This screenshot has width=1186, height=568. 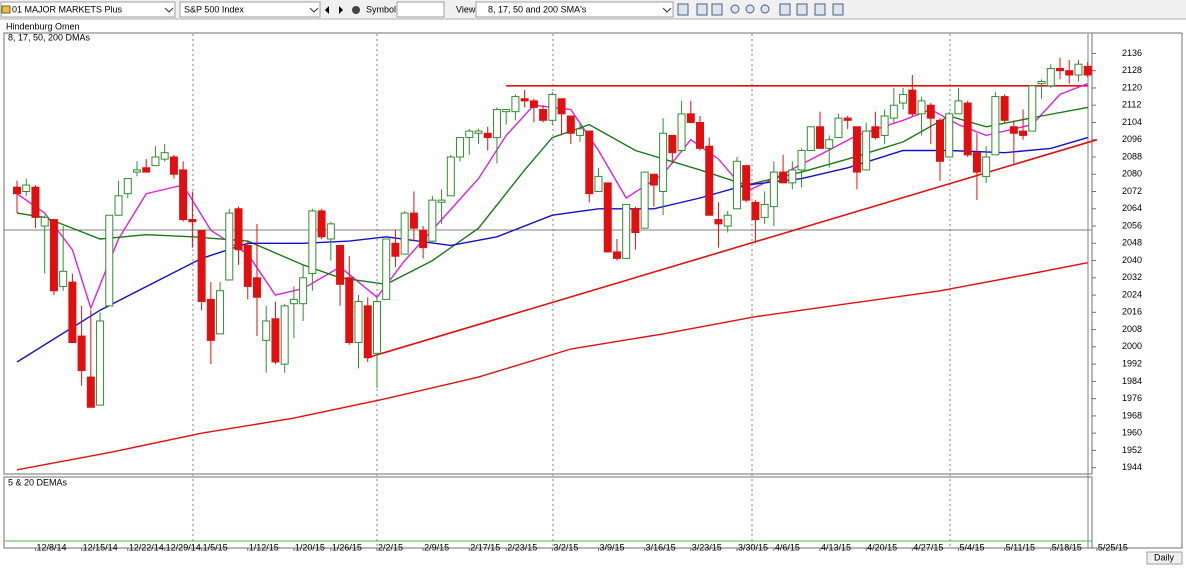 I want to click on y-tick-label: 1984, so click(x=1132, y=381).